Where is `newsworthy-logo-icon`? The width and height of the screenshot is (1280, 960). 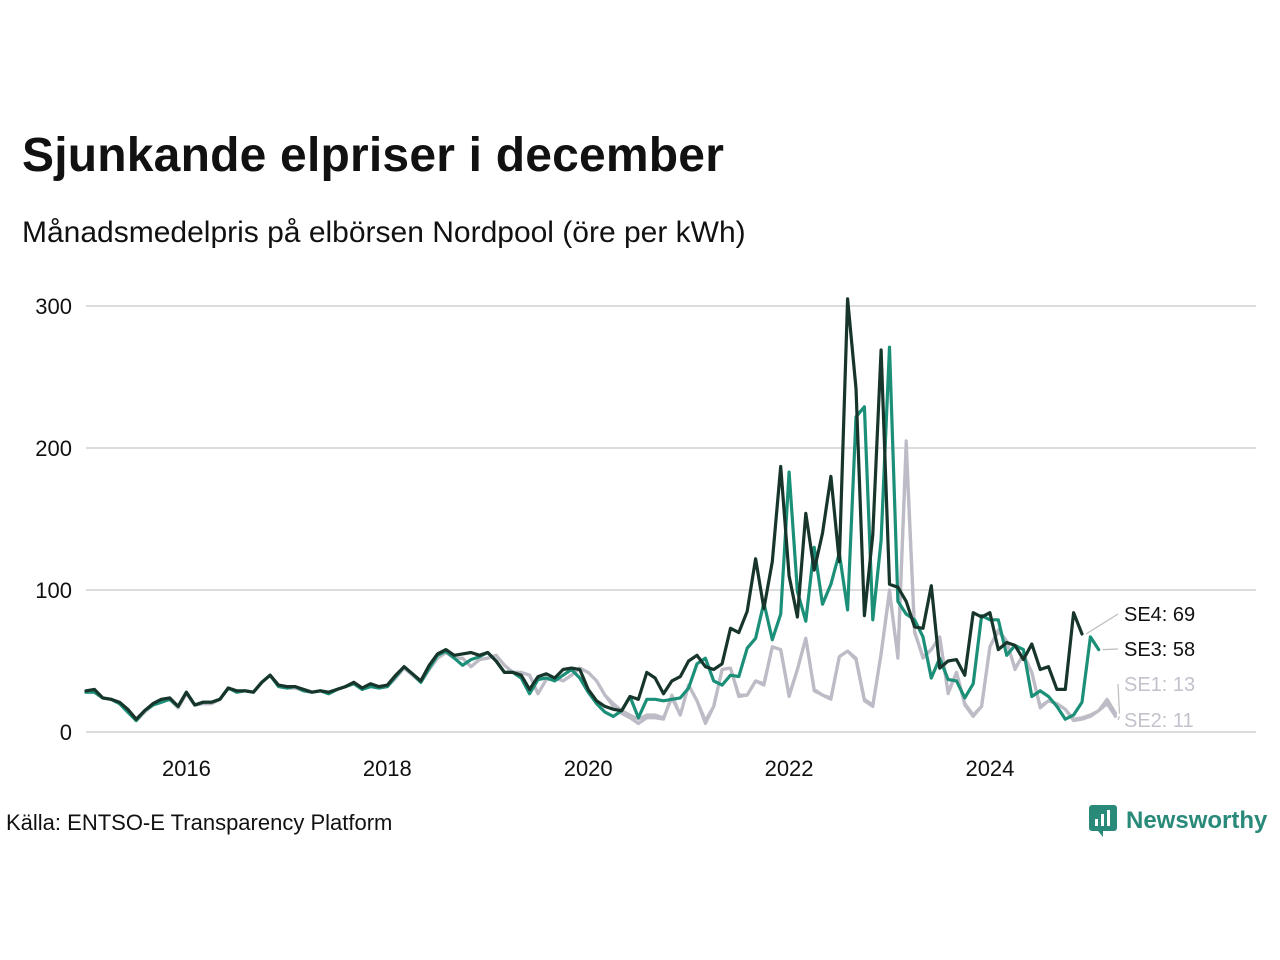
newsworthy-logo-icon is located at coordinates (1103, 821).